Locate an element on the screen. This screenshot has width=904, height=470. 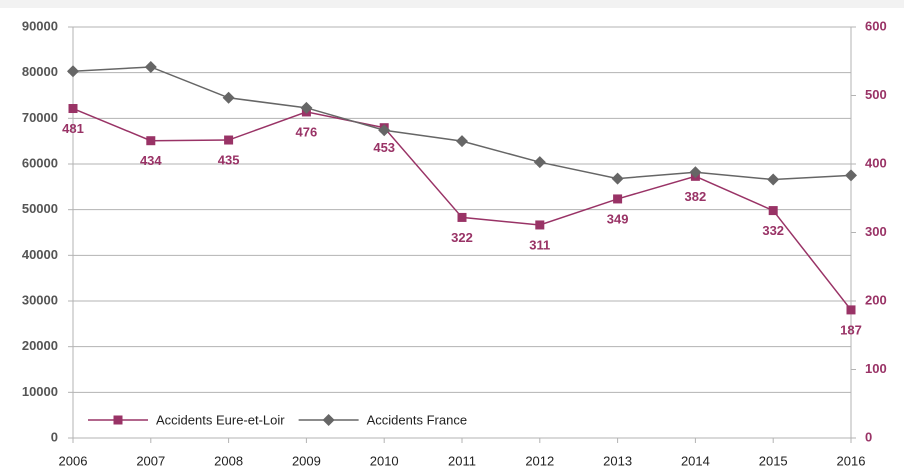
y-tick-label: 90000 is located at coordinates (40, 25).